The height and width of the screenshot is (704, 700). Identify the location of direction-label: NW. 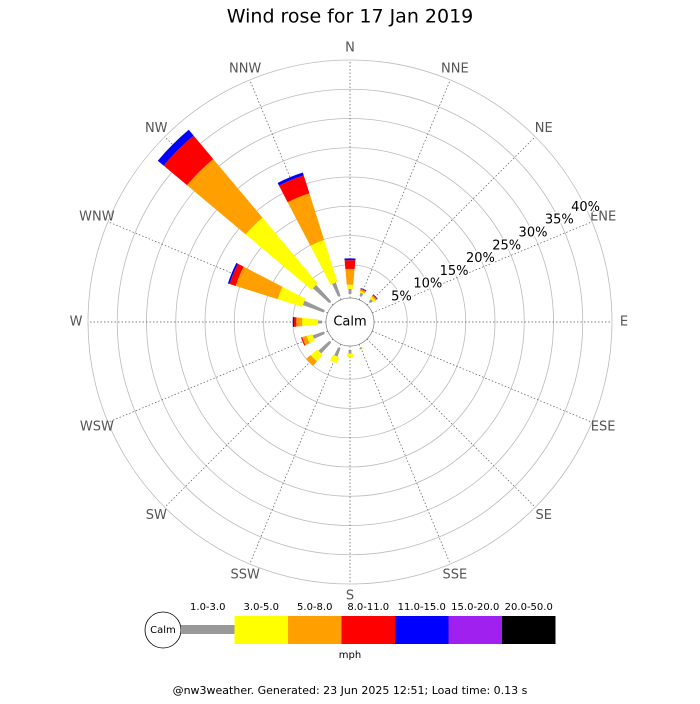
(156, 128).